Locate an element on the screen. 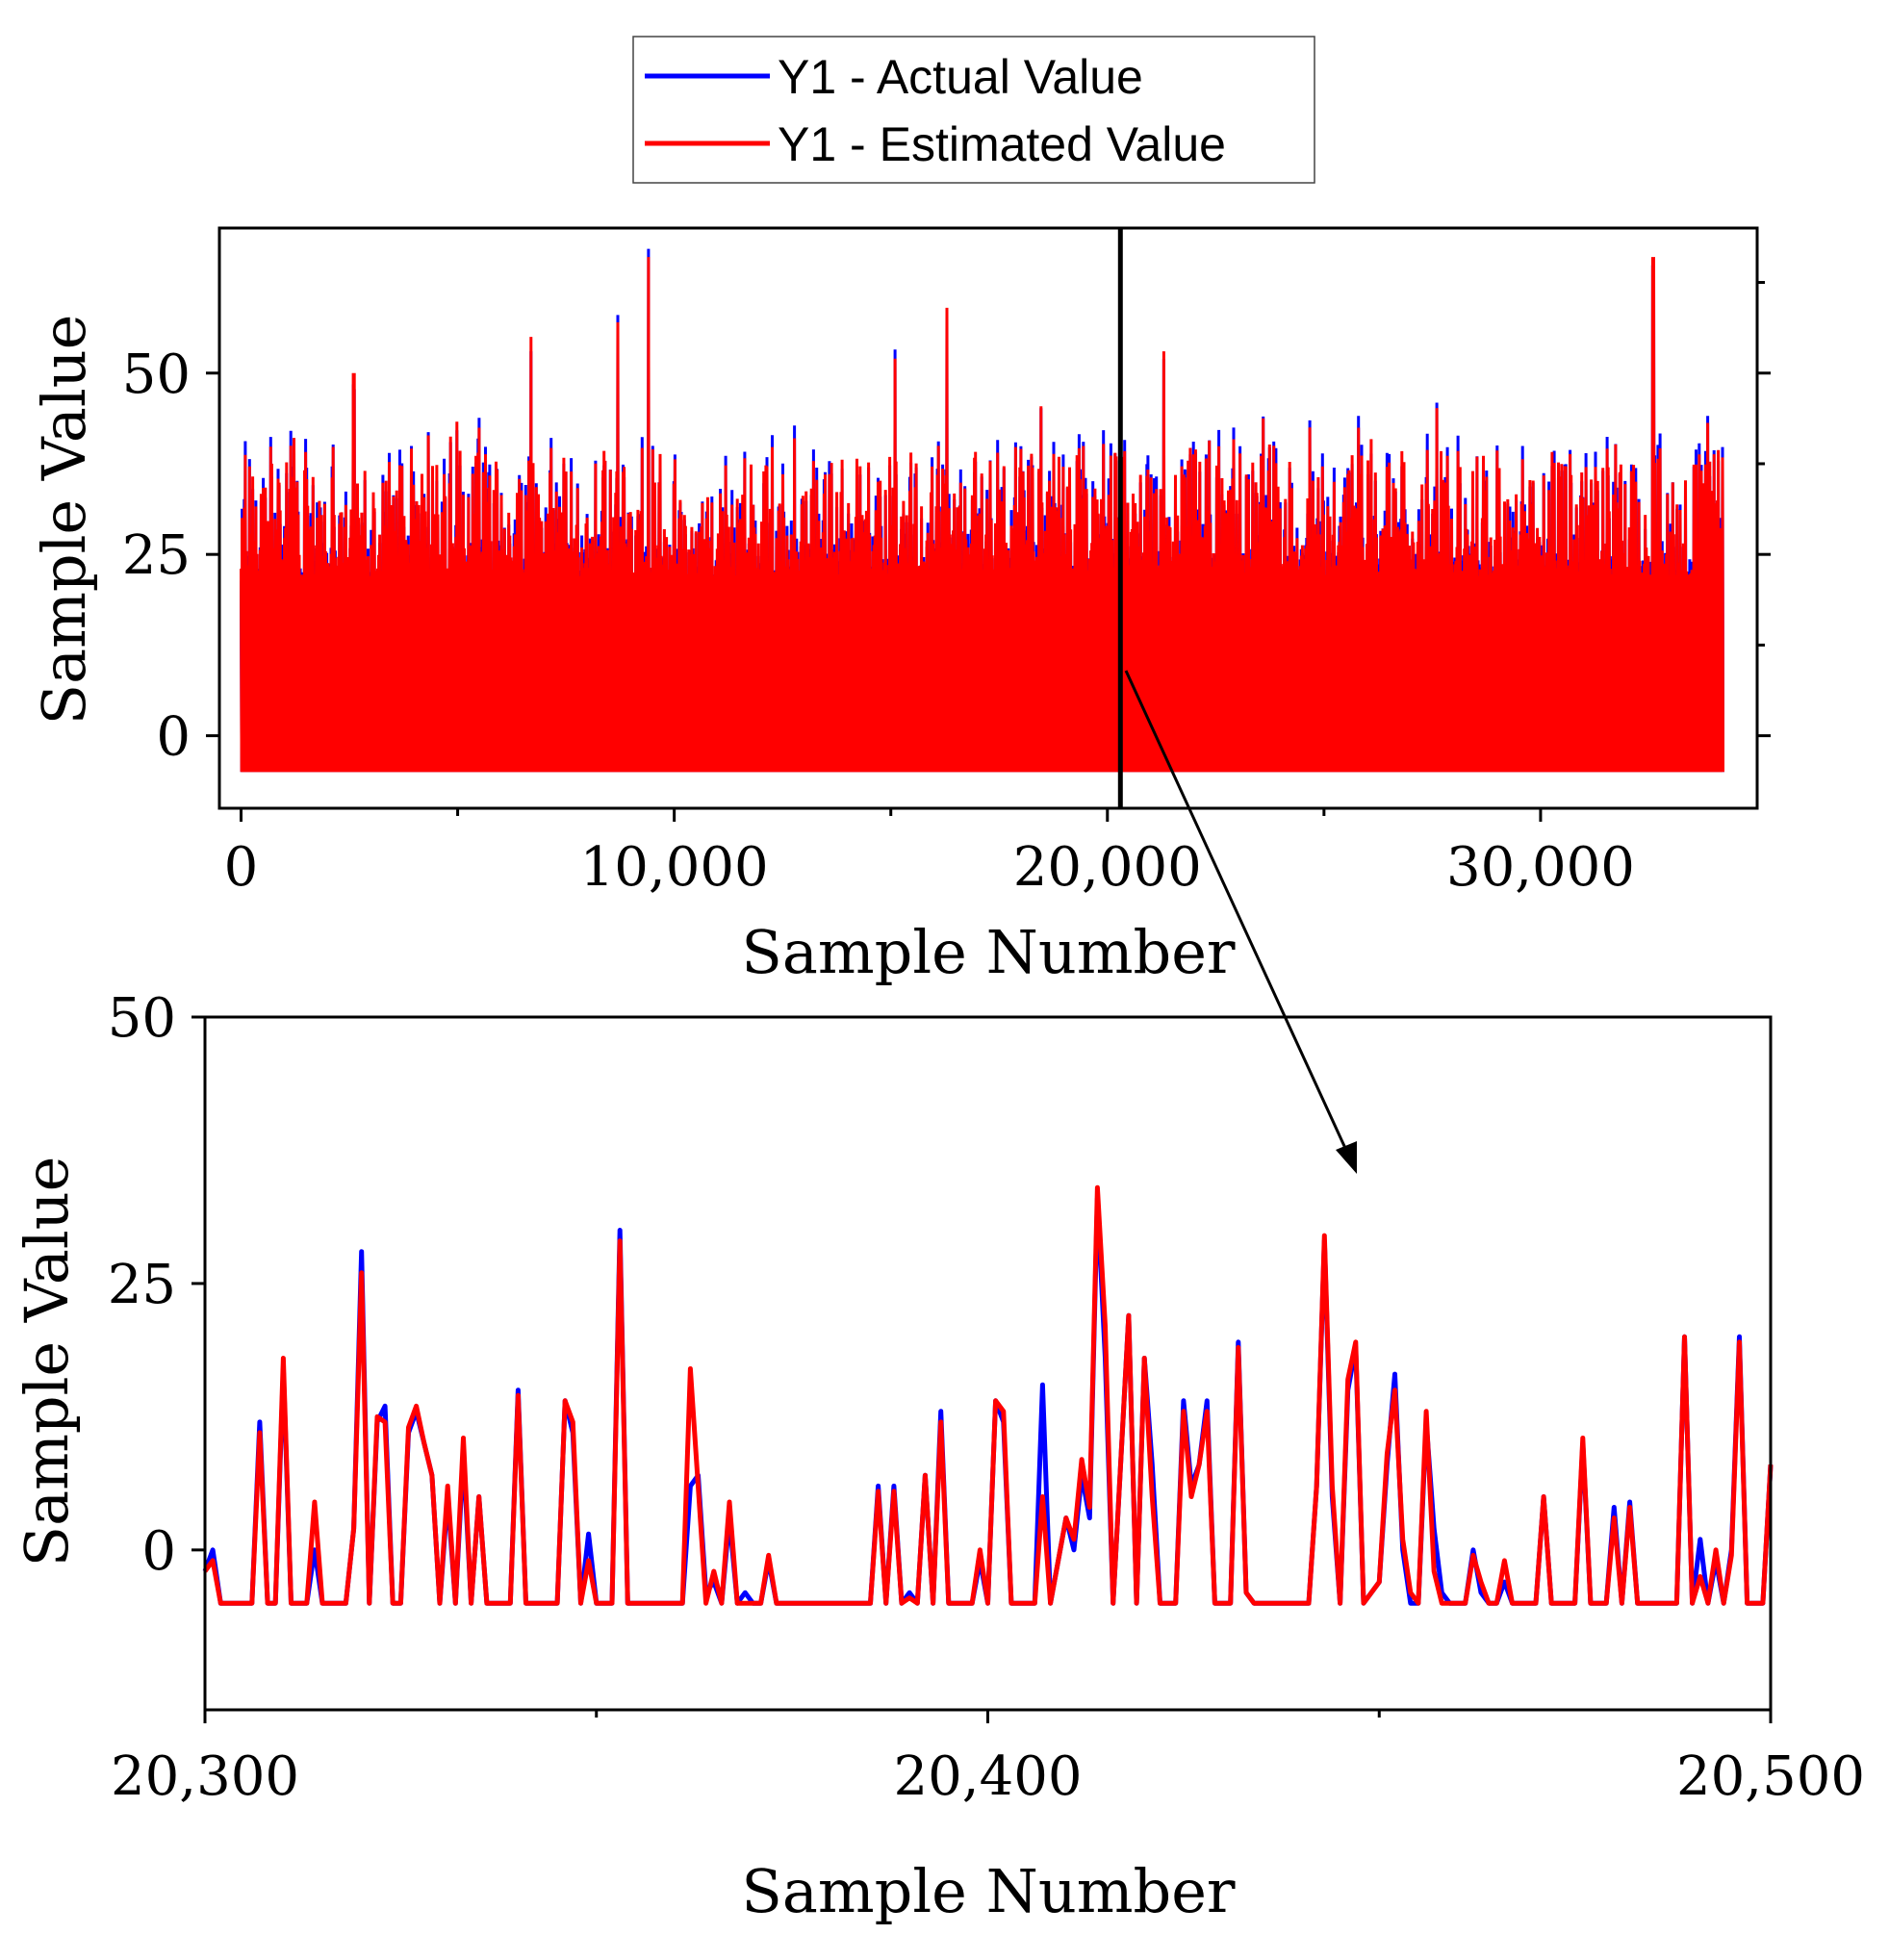  zoom-x-tick-label: 20,400 is located at coordinates (988, 1777).